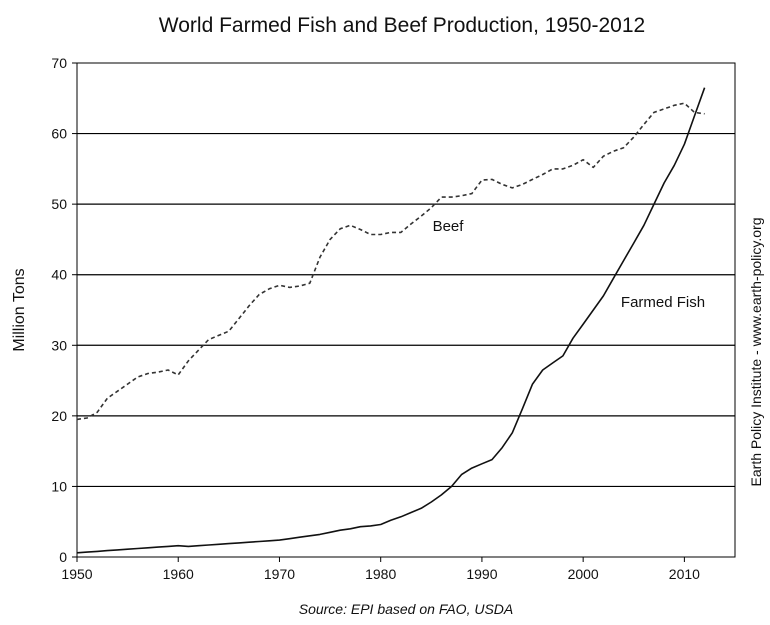  What do you see at coordinates (178, 574) in the screenshot?
I see `x-tick-label-1960: 1960` at bounding box center [178, 574].